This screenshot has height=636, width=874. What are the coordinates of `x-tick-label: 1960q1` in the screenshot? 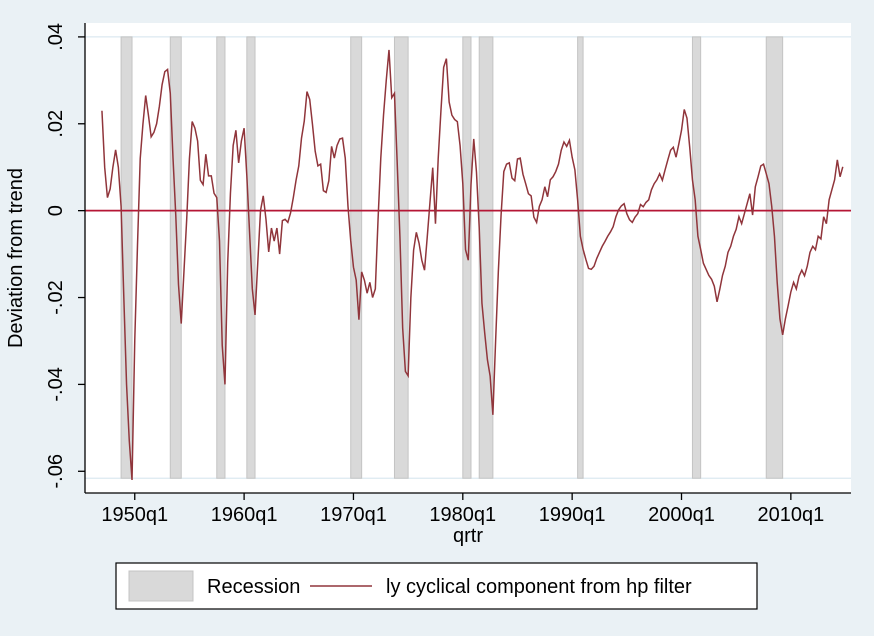 It's located at (244, 515).